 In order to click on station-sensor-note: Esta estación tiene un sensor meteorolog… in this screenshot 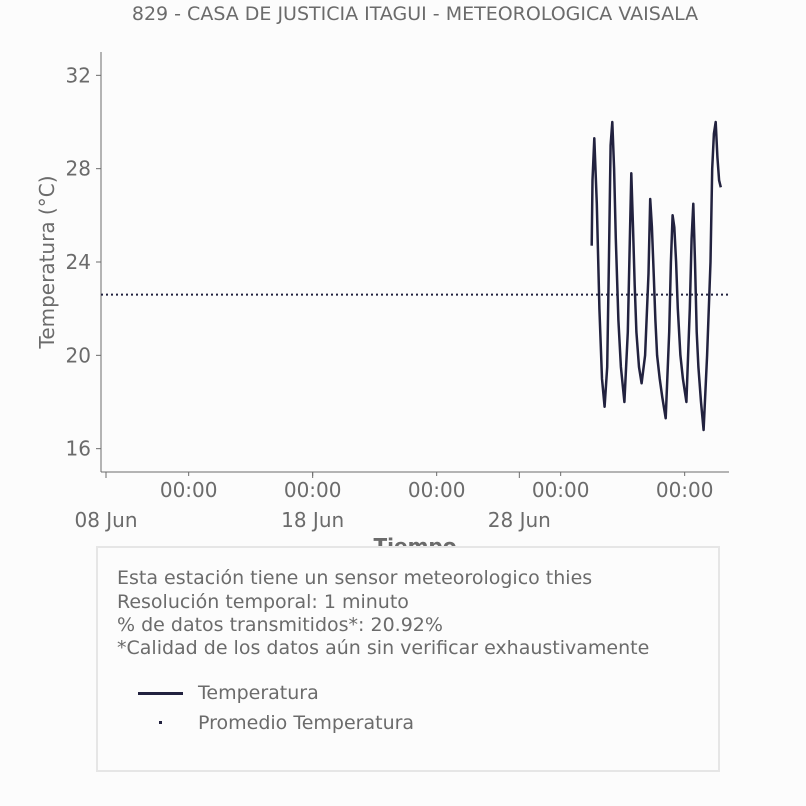, I will do `click(355, 578)`.